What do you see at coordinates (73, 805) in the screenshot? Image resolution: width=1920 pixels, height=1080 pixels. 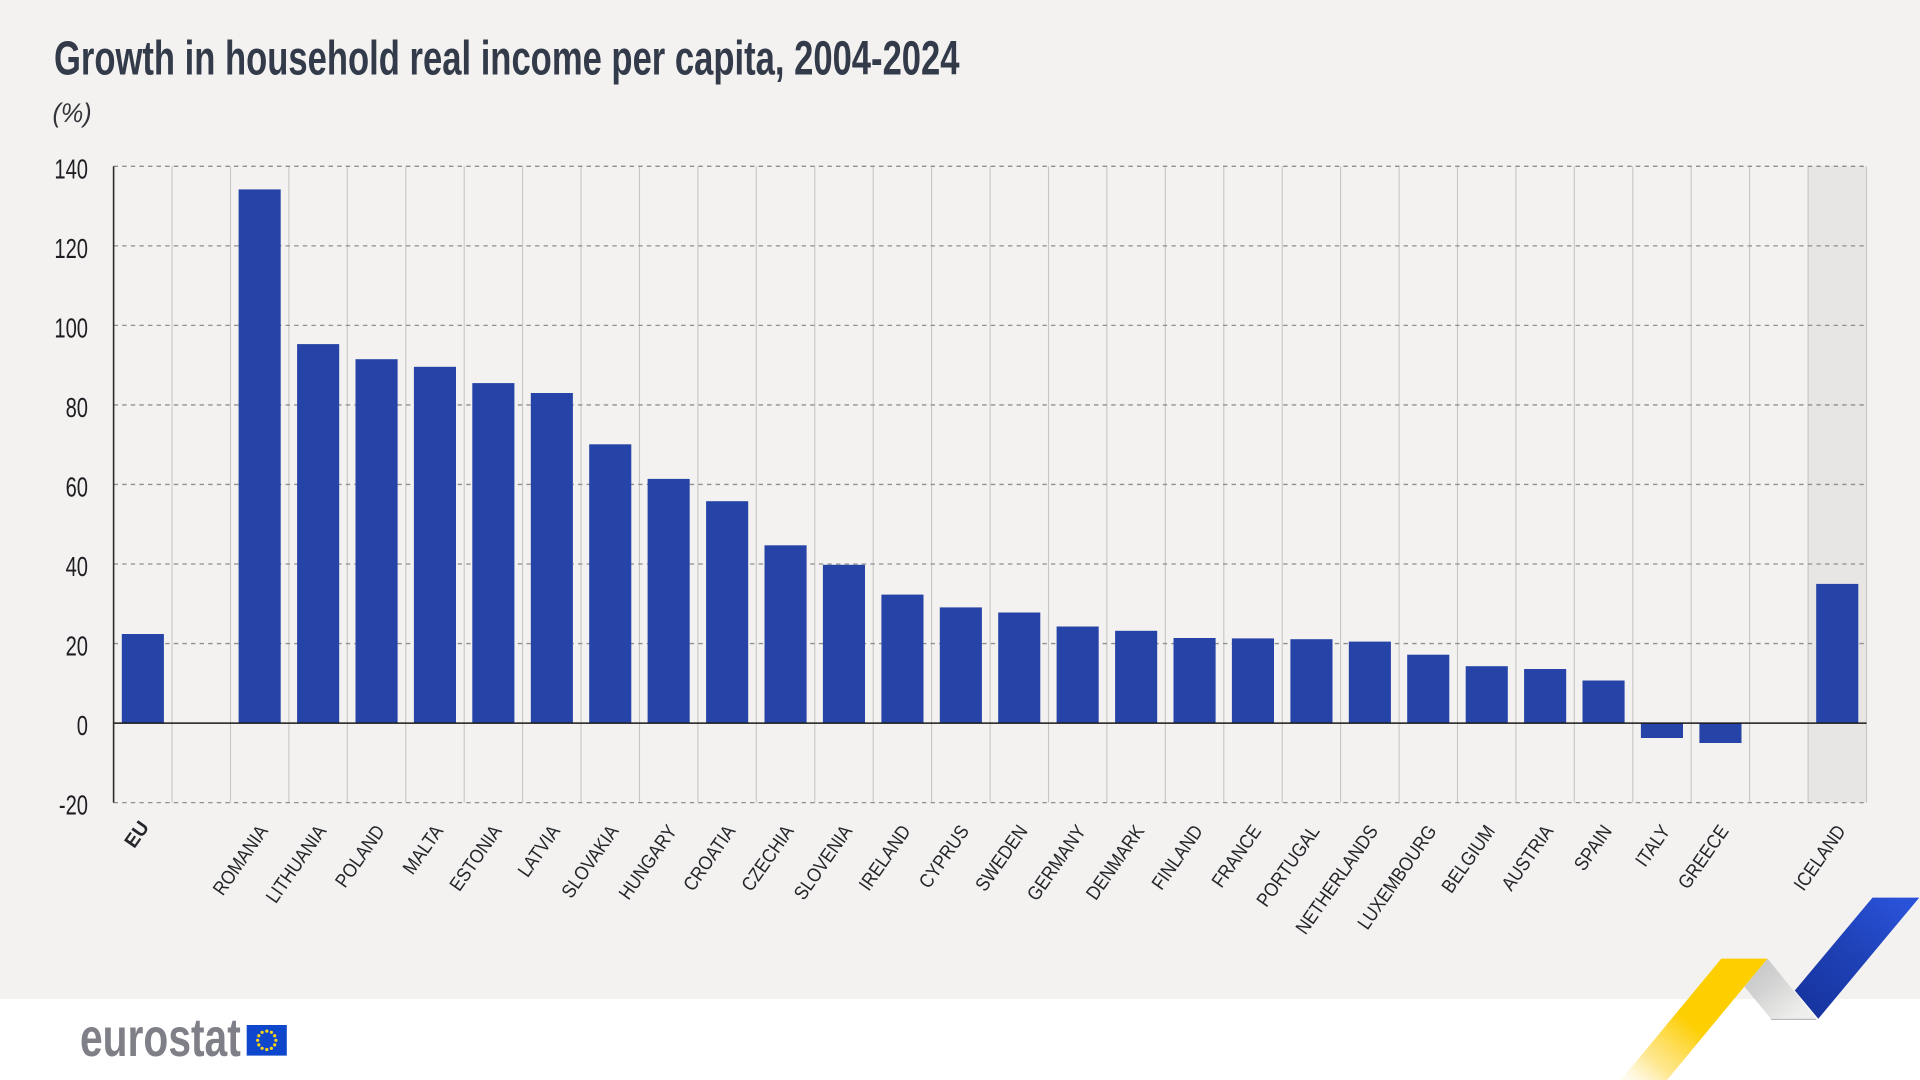 I see `svg-text: -20` at bounding box center [73, 805].